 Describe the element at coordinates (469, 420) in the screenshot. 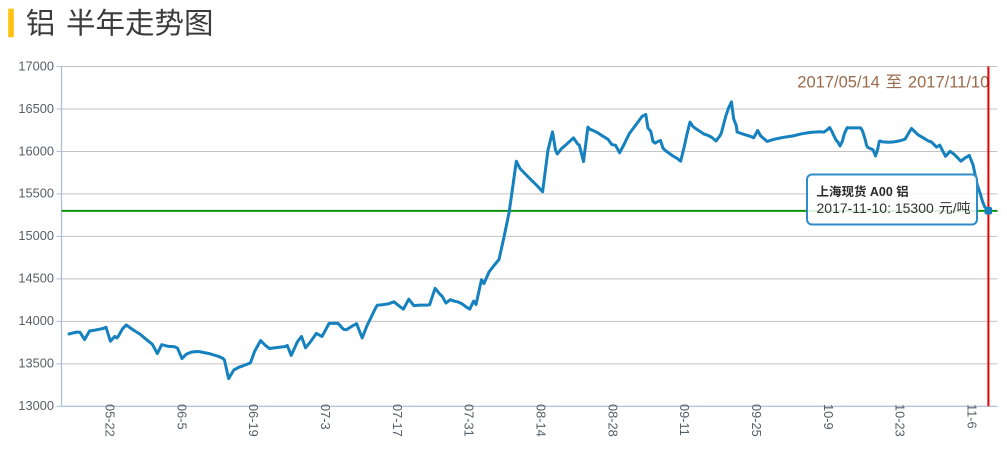

I see `svg-text: 07-31` at that location.